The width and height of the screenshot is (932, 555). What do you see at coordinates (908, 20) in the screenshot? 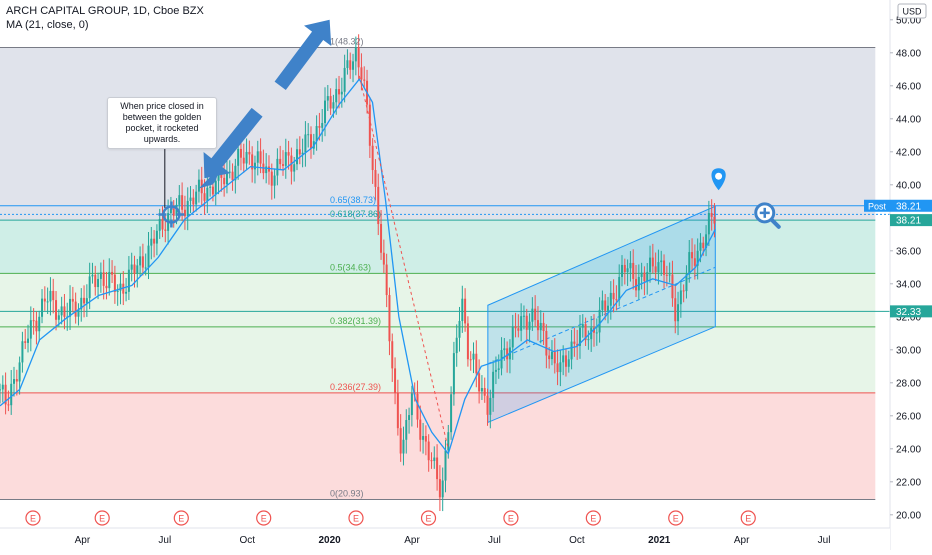
I see `price-tick-label: 50.00` at bounding box center [908, 20].